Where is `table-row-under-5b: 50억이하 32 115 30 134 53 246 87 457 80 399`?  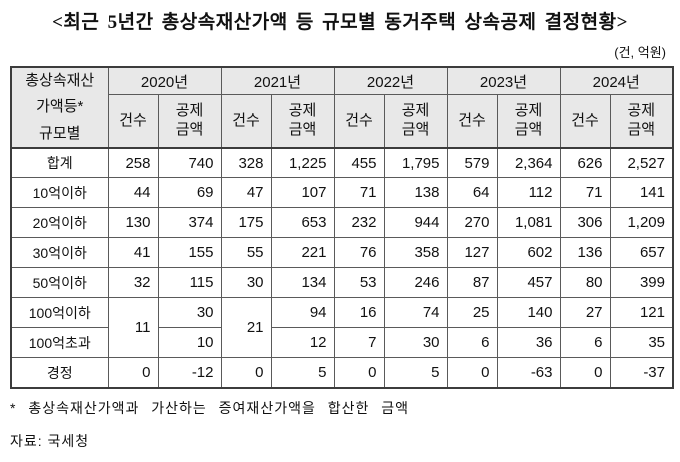 table-row-under-5b: 50억이하 32 115 30 134 53 246 87 457 80 399 is located at coordinates (342, 283).